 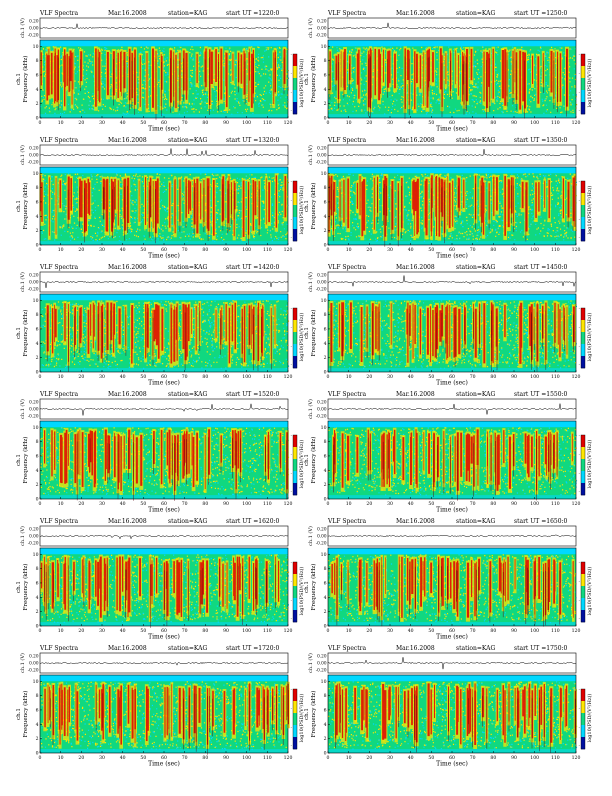 I want to click on time-tick-label: 110, so click(x=267, y=504).